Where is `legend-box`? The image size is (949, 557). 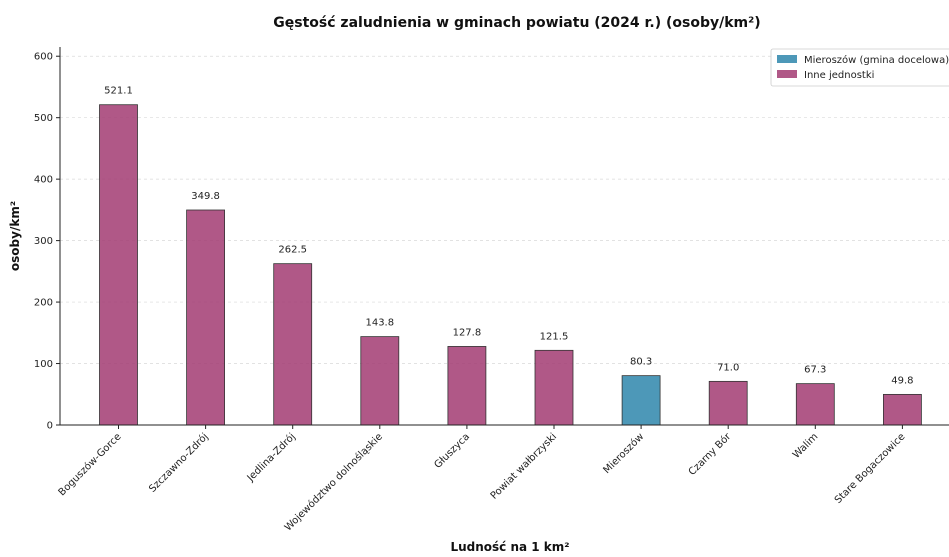 legend-box is located at coordinates (859, 67).